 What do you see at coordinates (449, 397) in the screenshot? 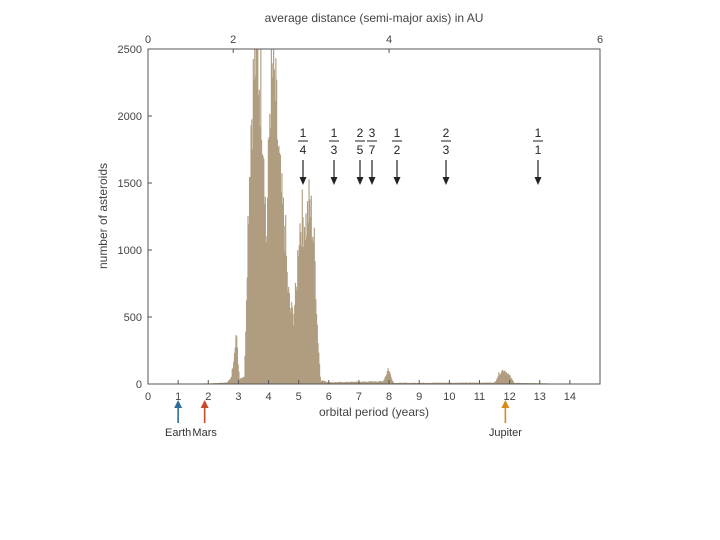
I see `x-tick-label: 10` at bounding box center [449, 397].